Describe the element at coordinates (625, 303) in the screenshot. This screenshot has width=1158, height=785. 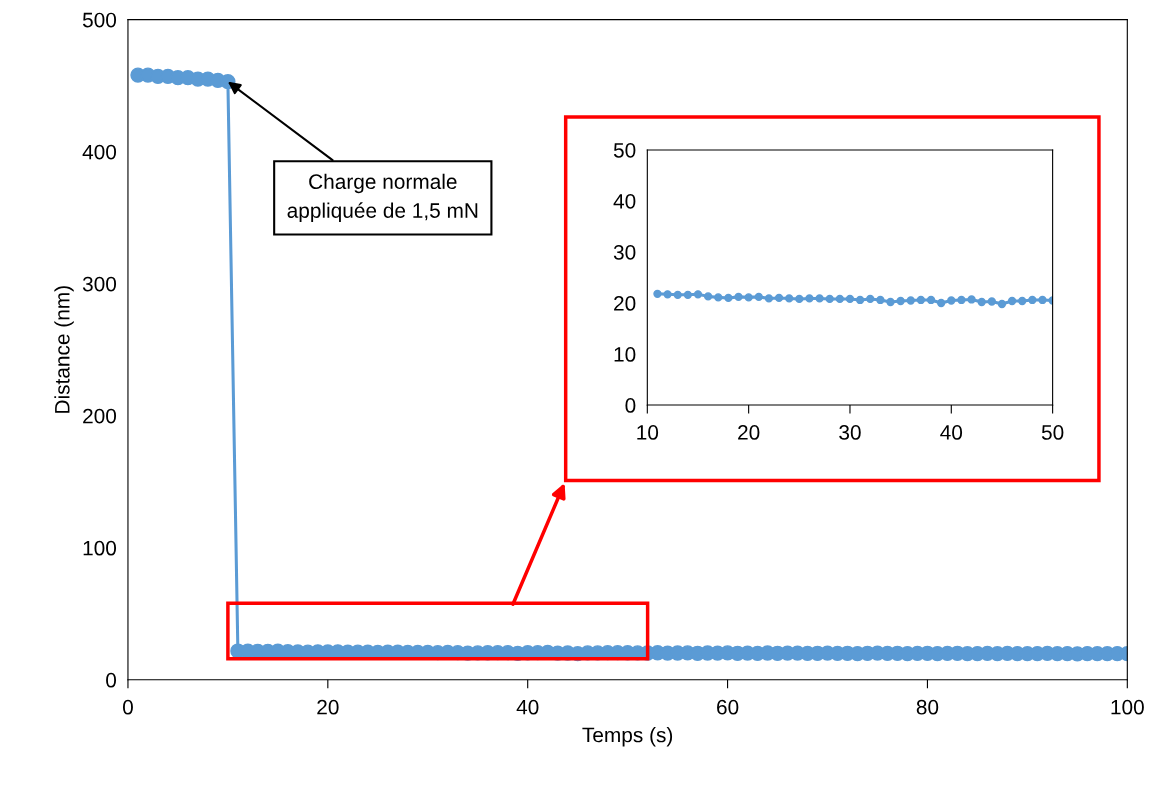
I see `y-tick-label: 20` at that location.